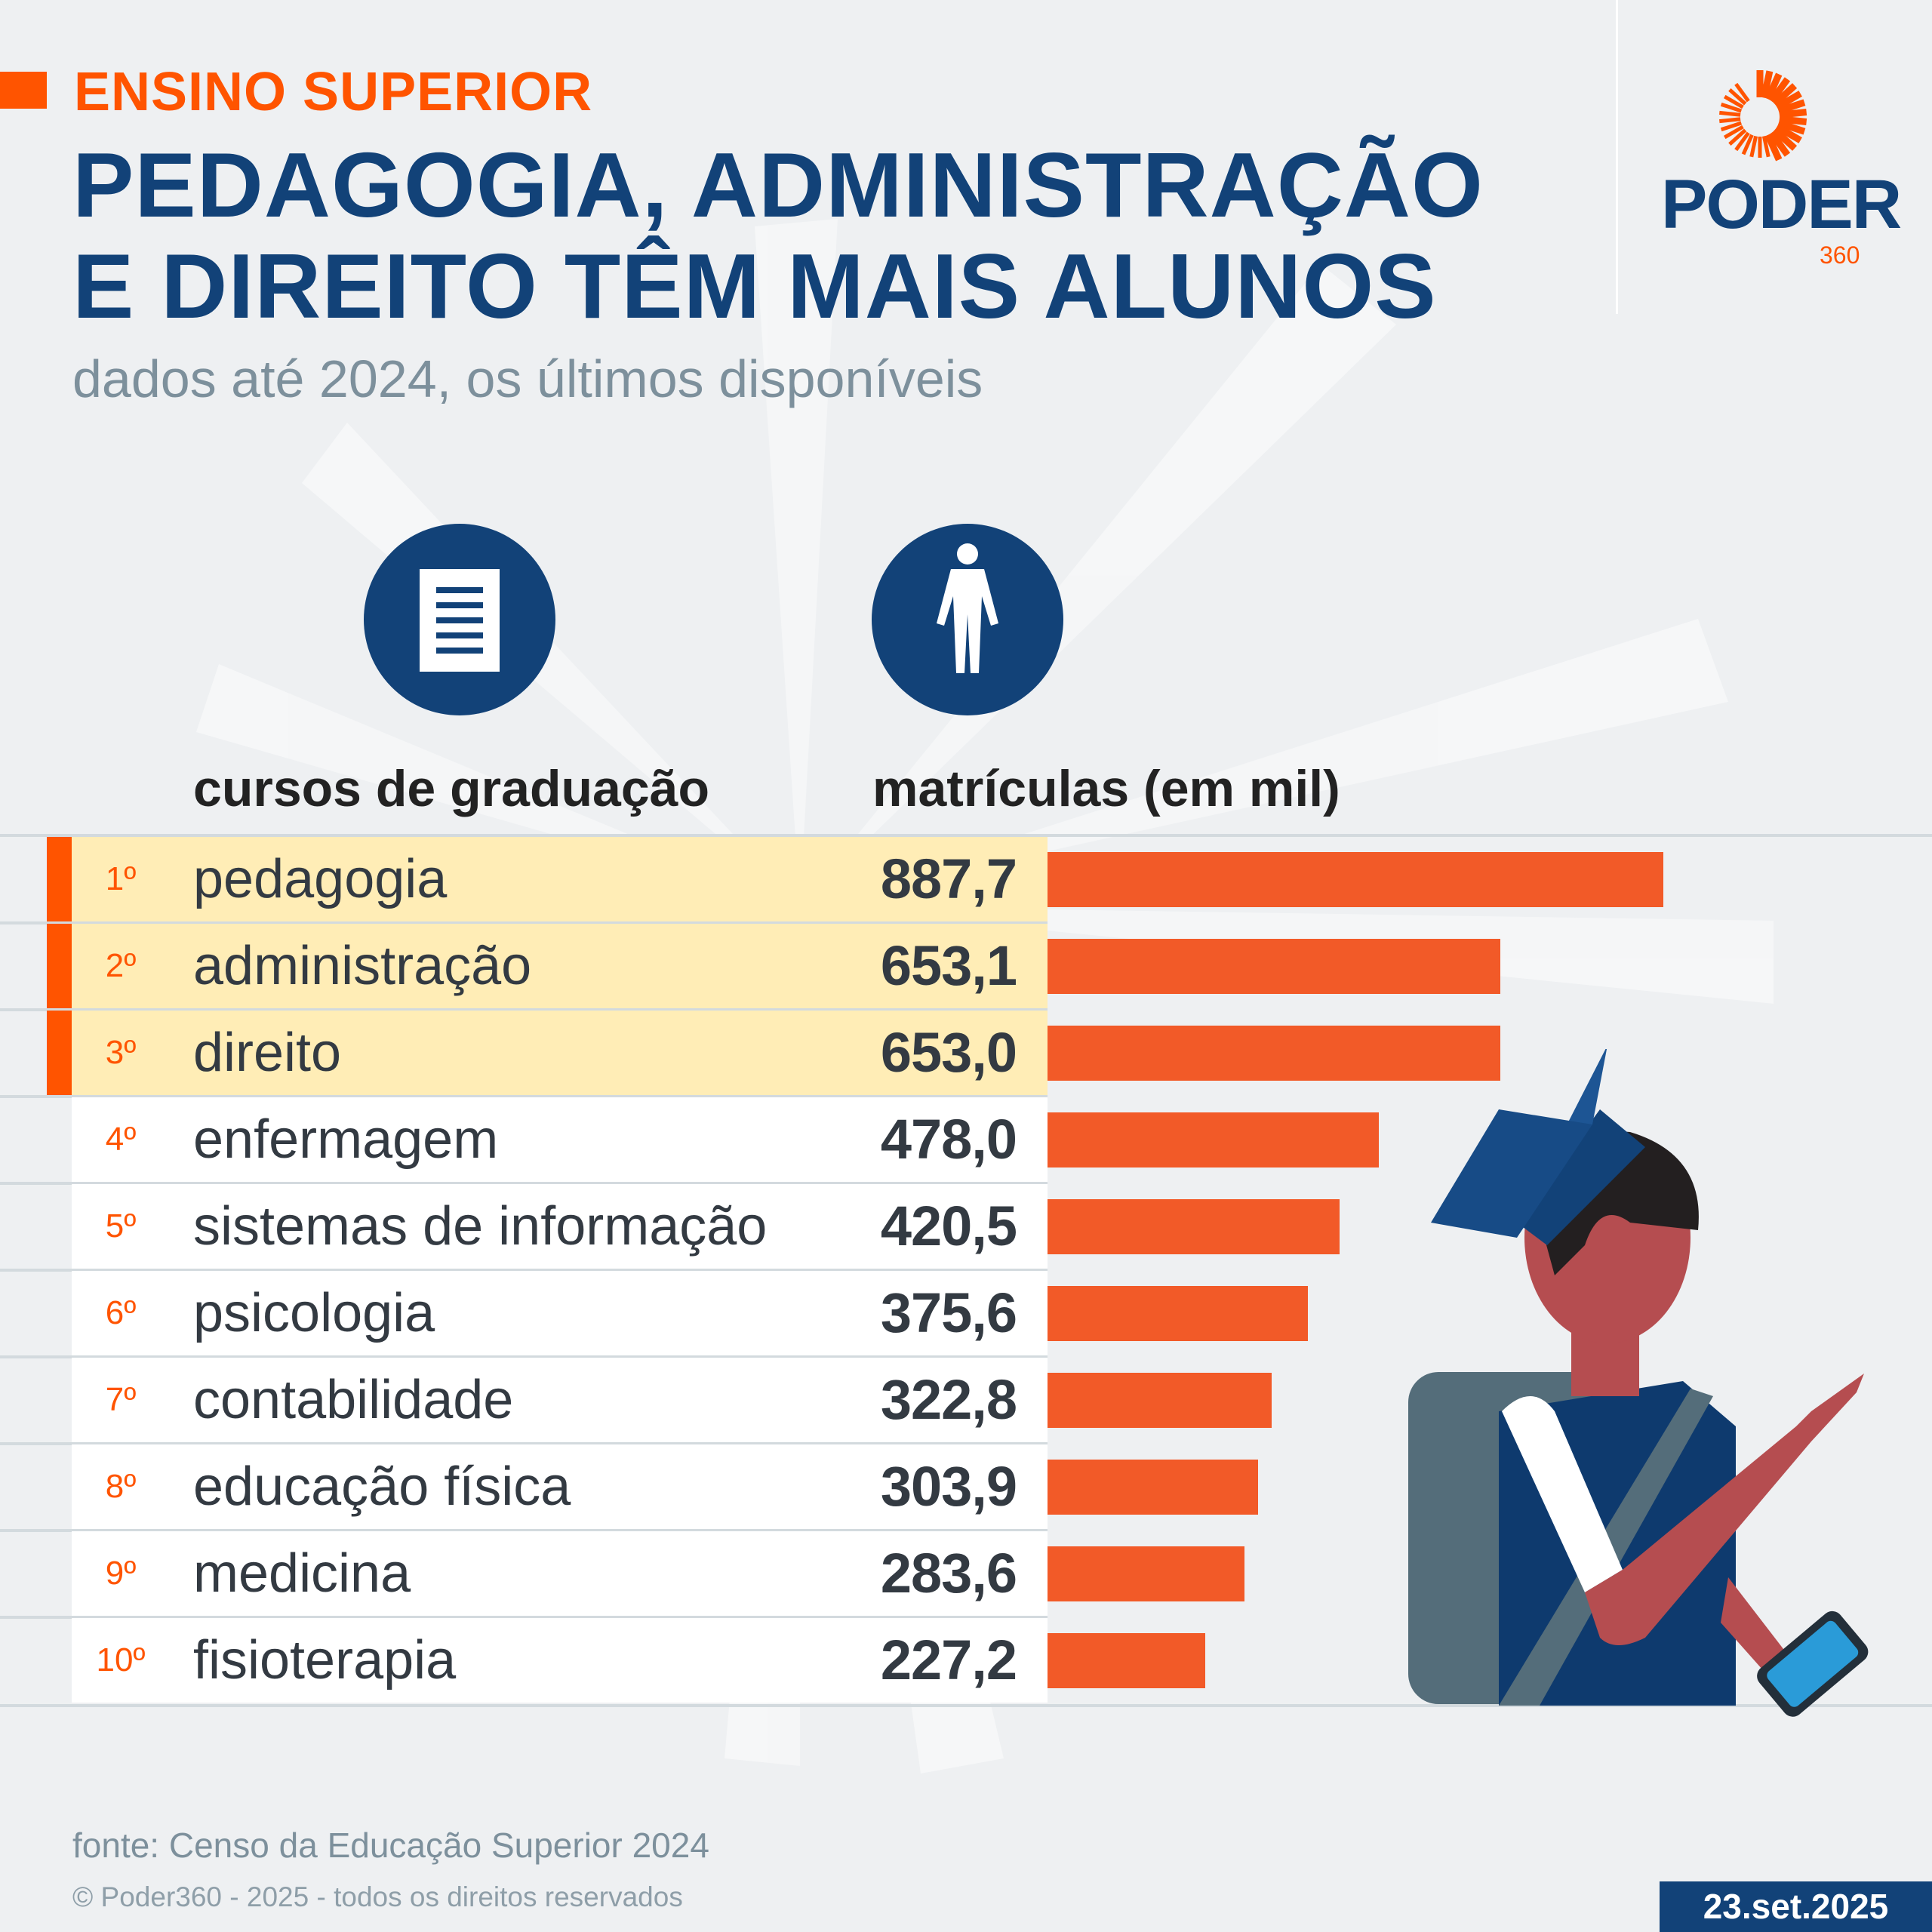  I want to click on value-label: 283,6, so click(948, 1573).